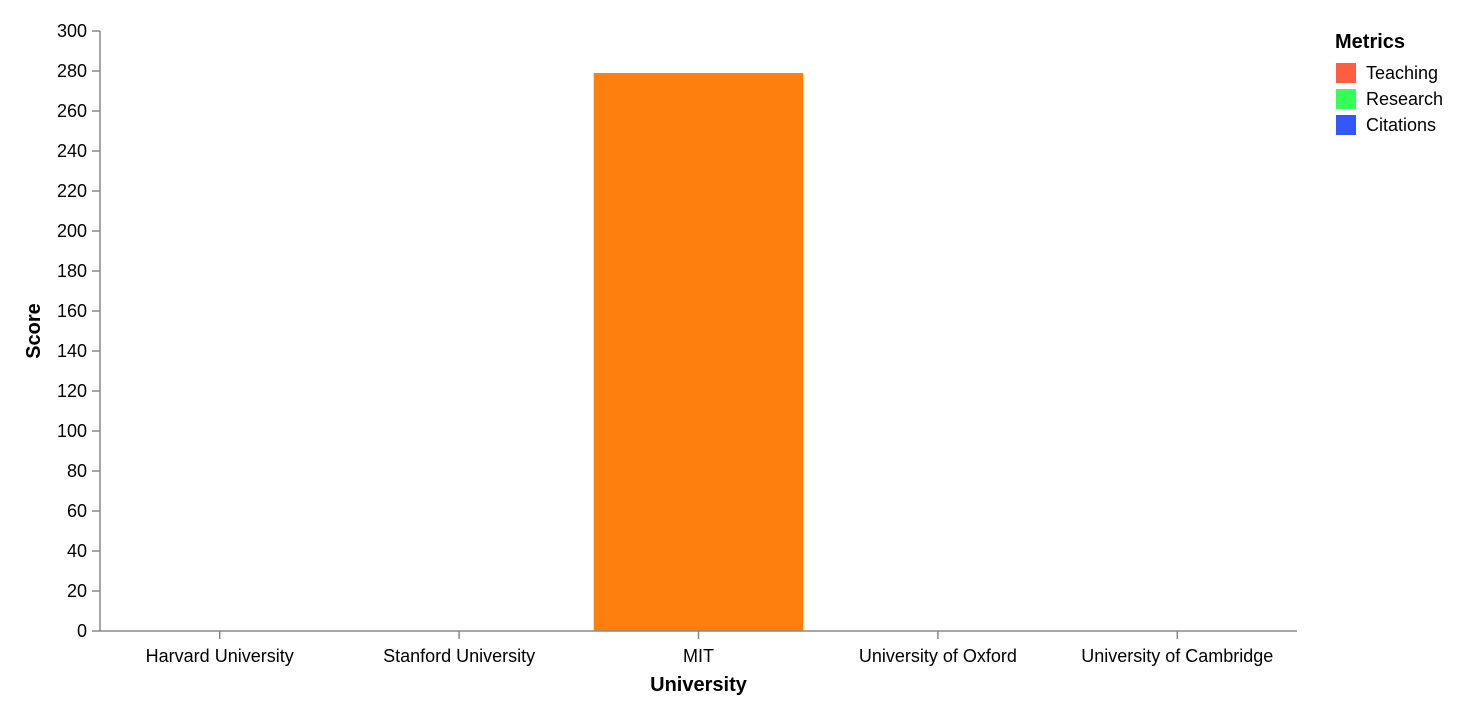  What do you see at coordinates (72, 271) in the screenshot?
I see `y-tick-label: 180` at bounding box center [72, 271].